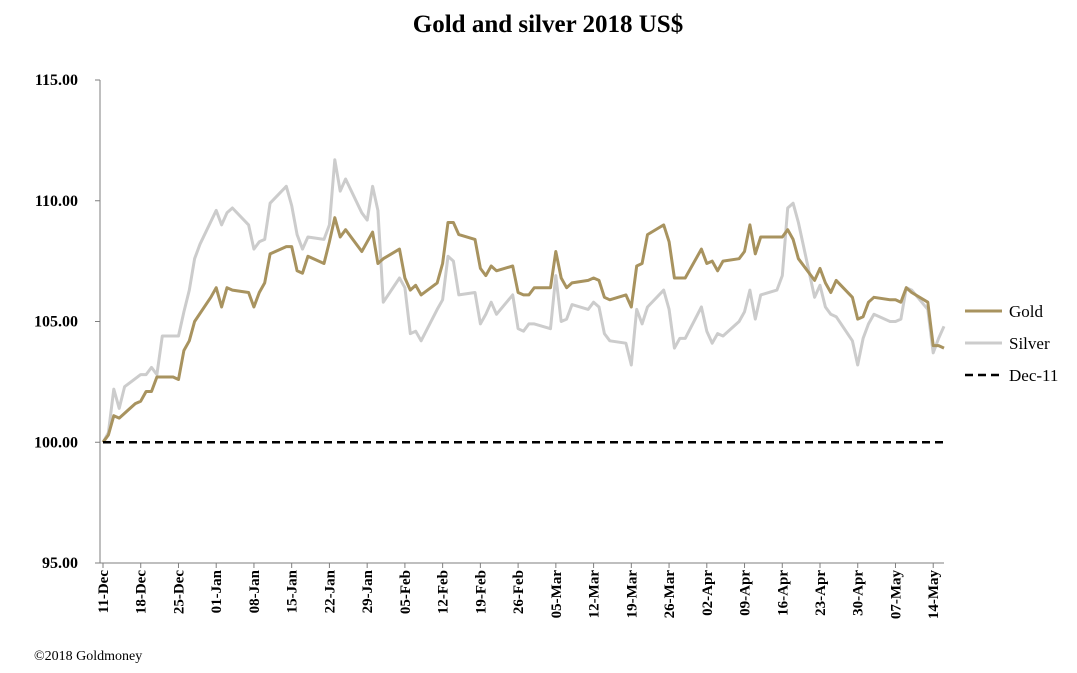  What do you see at coordinates (821, 593) in the screenshot?
I see `x-tick-label: 23-Apr` at bounding box center [821, 593].